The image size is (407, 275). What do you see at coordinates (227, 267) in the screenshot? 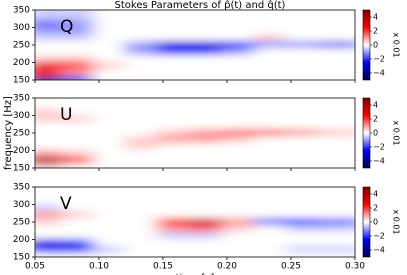
I see `x-tick-label: 0.20` at bounding box center [227, 267].